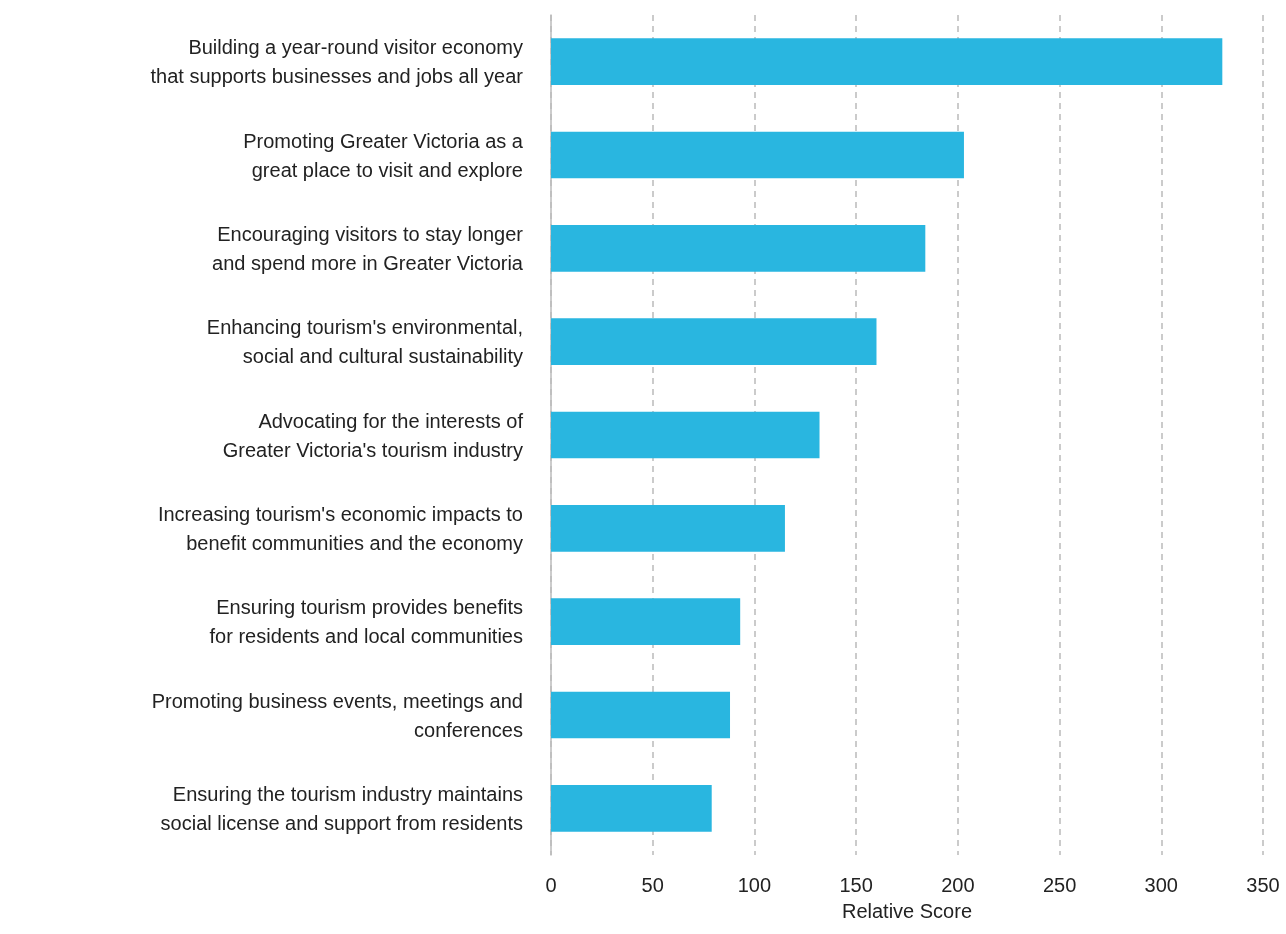  Describe the element at coordinates (383, 155) in the screenshot. I see `y-tick-label: Promoting Greater Victoria as a great place to visit and explore` at that location.